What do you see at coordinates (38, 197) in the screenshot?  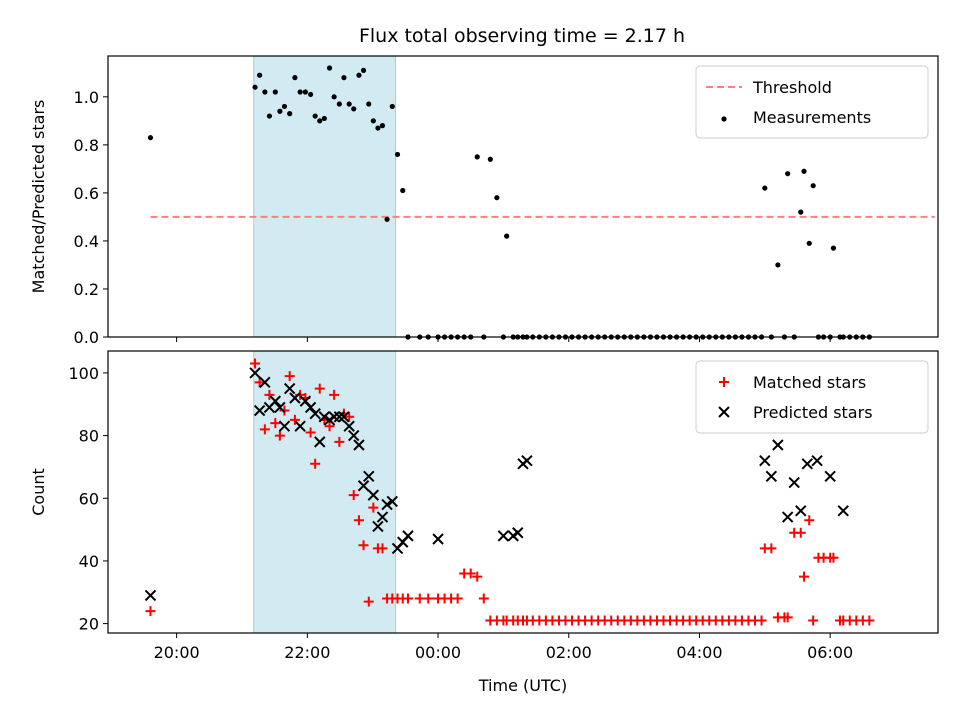 I see `y-axis-label: Matched/Predicted stars` at bounding box center [38, 197].